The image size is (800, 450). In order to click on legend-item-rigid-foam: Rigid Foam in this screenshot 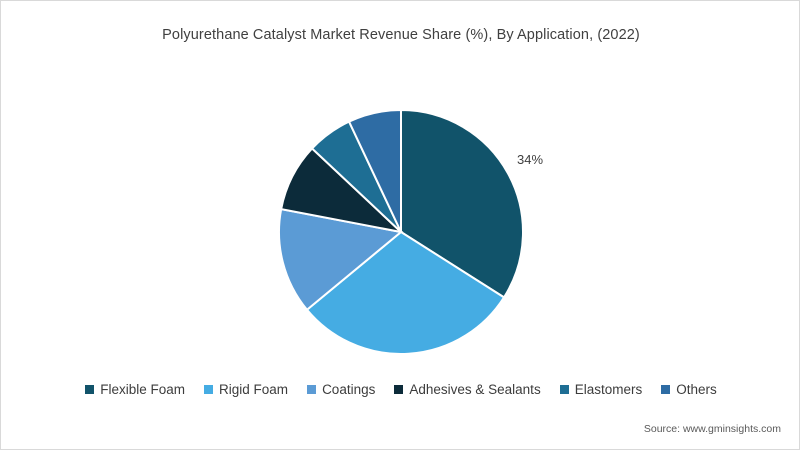, I will do `click(246, 389)`.